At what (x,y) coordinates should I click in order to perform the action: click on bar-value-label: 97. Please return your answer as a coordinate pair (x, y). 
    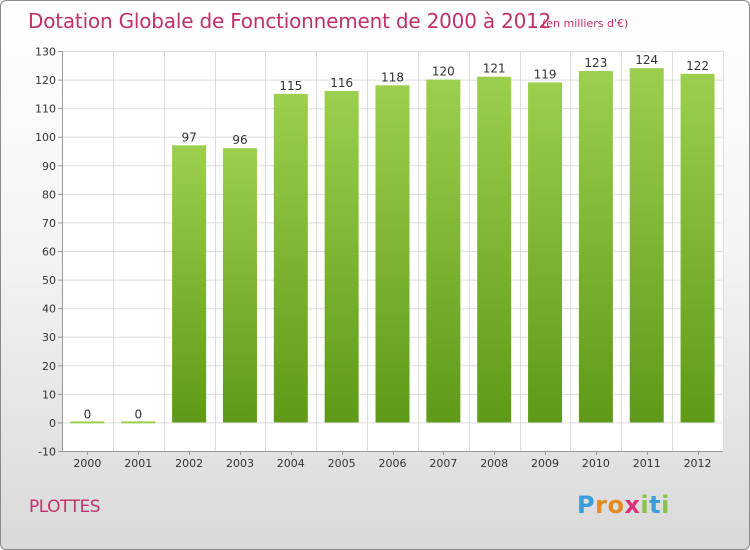
    Looking at the image, I should click on (188, 137).